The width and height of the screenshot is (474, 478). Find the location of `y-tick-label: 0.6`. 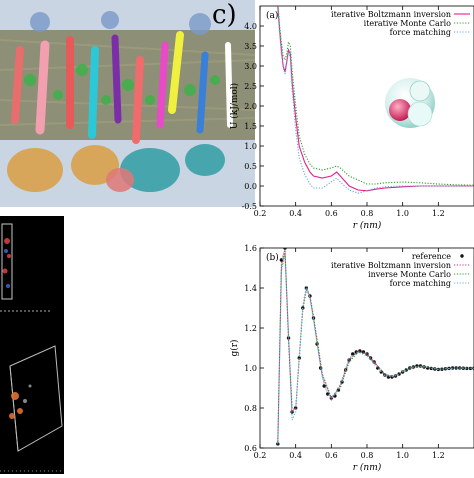

y-tick-label: 0.6 is located at coordinates (250, 448).